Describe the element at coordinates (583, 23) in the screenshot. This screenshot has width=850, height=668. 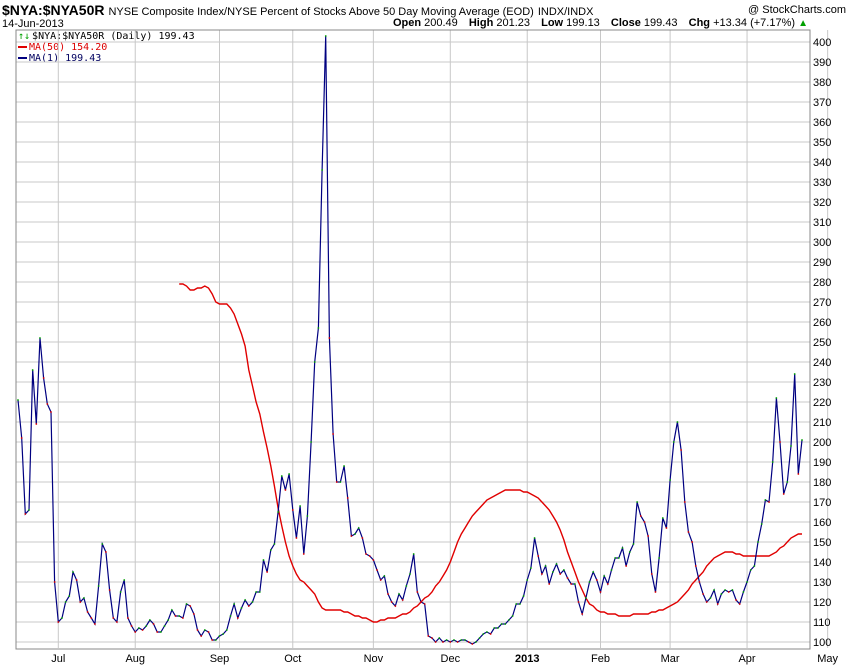
I see `low-value: 199.13` at that location.